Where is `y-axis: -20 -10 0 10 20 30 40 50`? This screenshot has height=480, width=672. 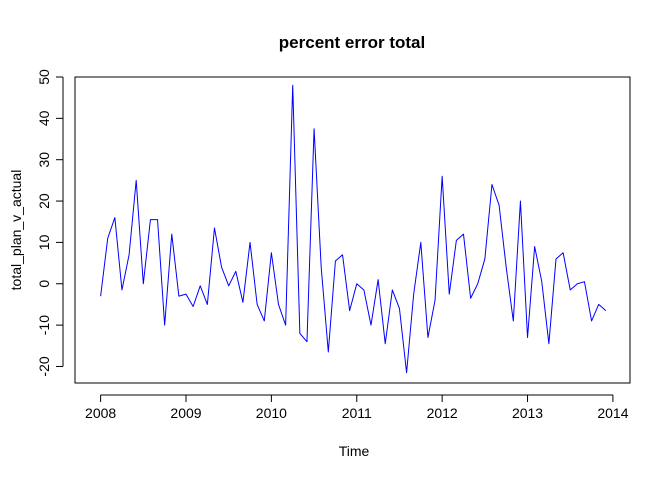 y-axis: -20 -10 0 10 20 30 40 50 is located at coordinates (50, 223).